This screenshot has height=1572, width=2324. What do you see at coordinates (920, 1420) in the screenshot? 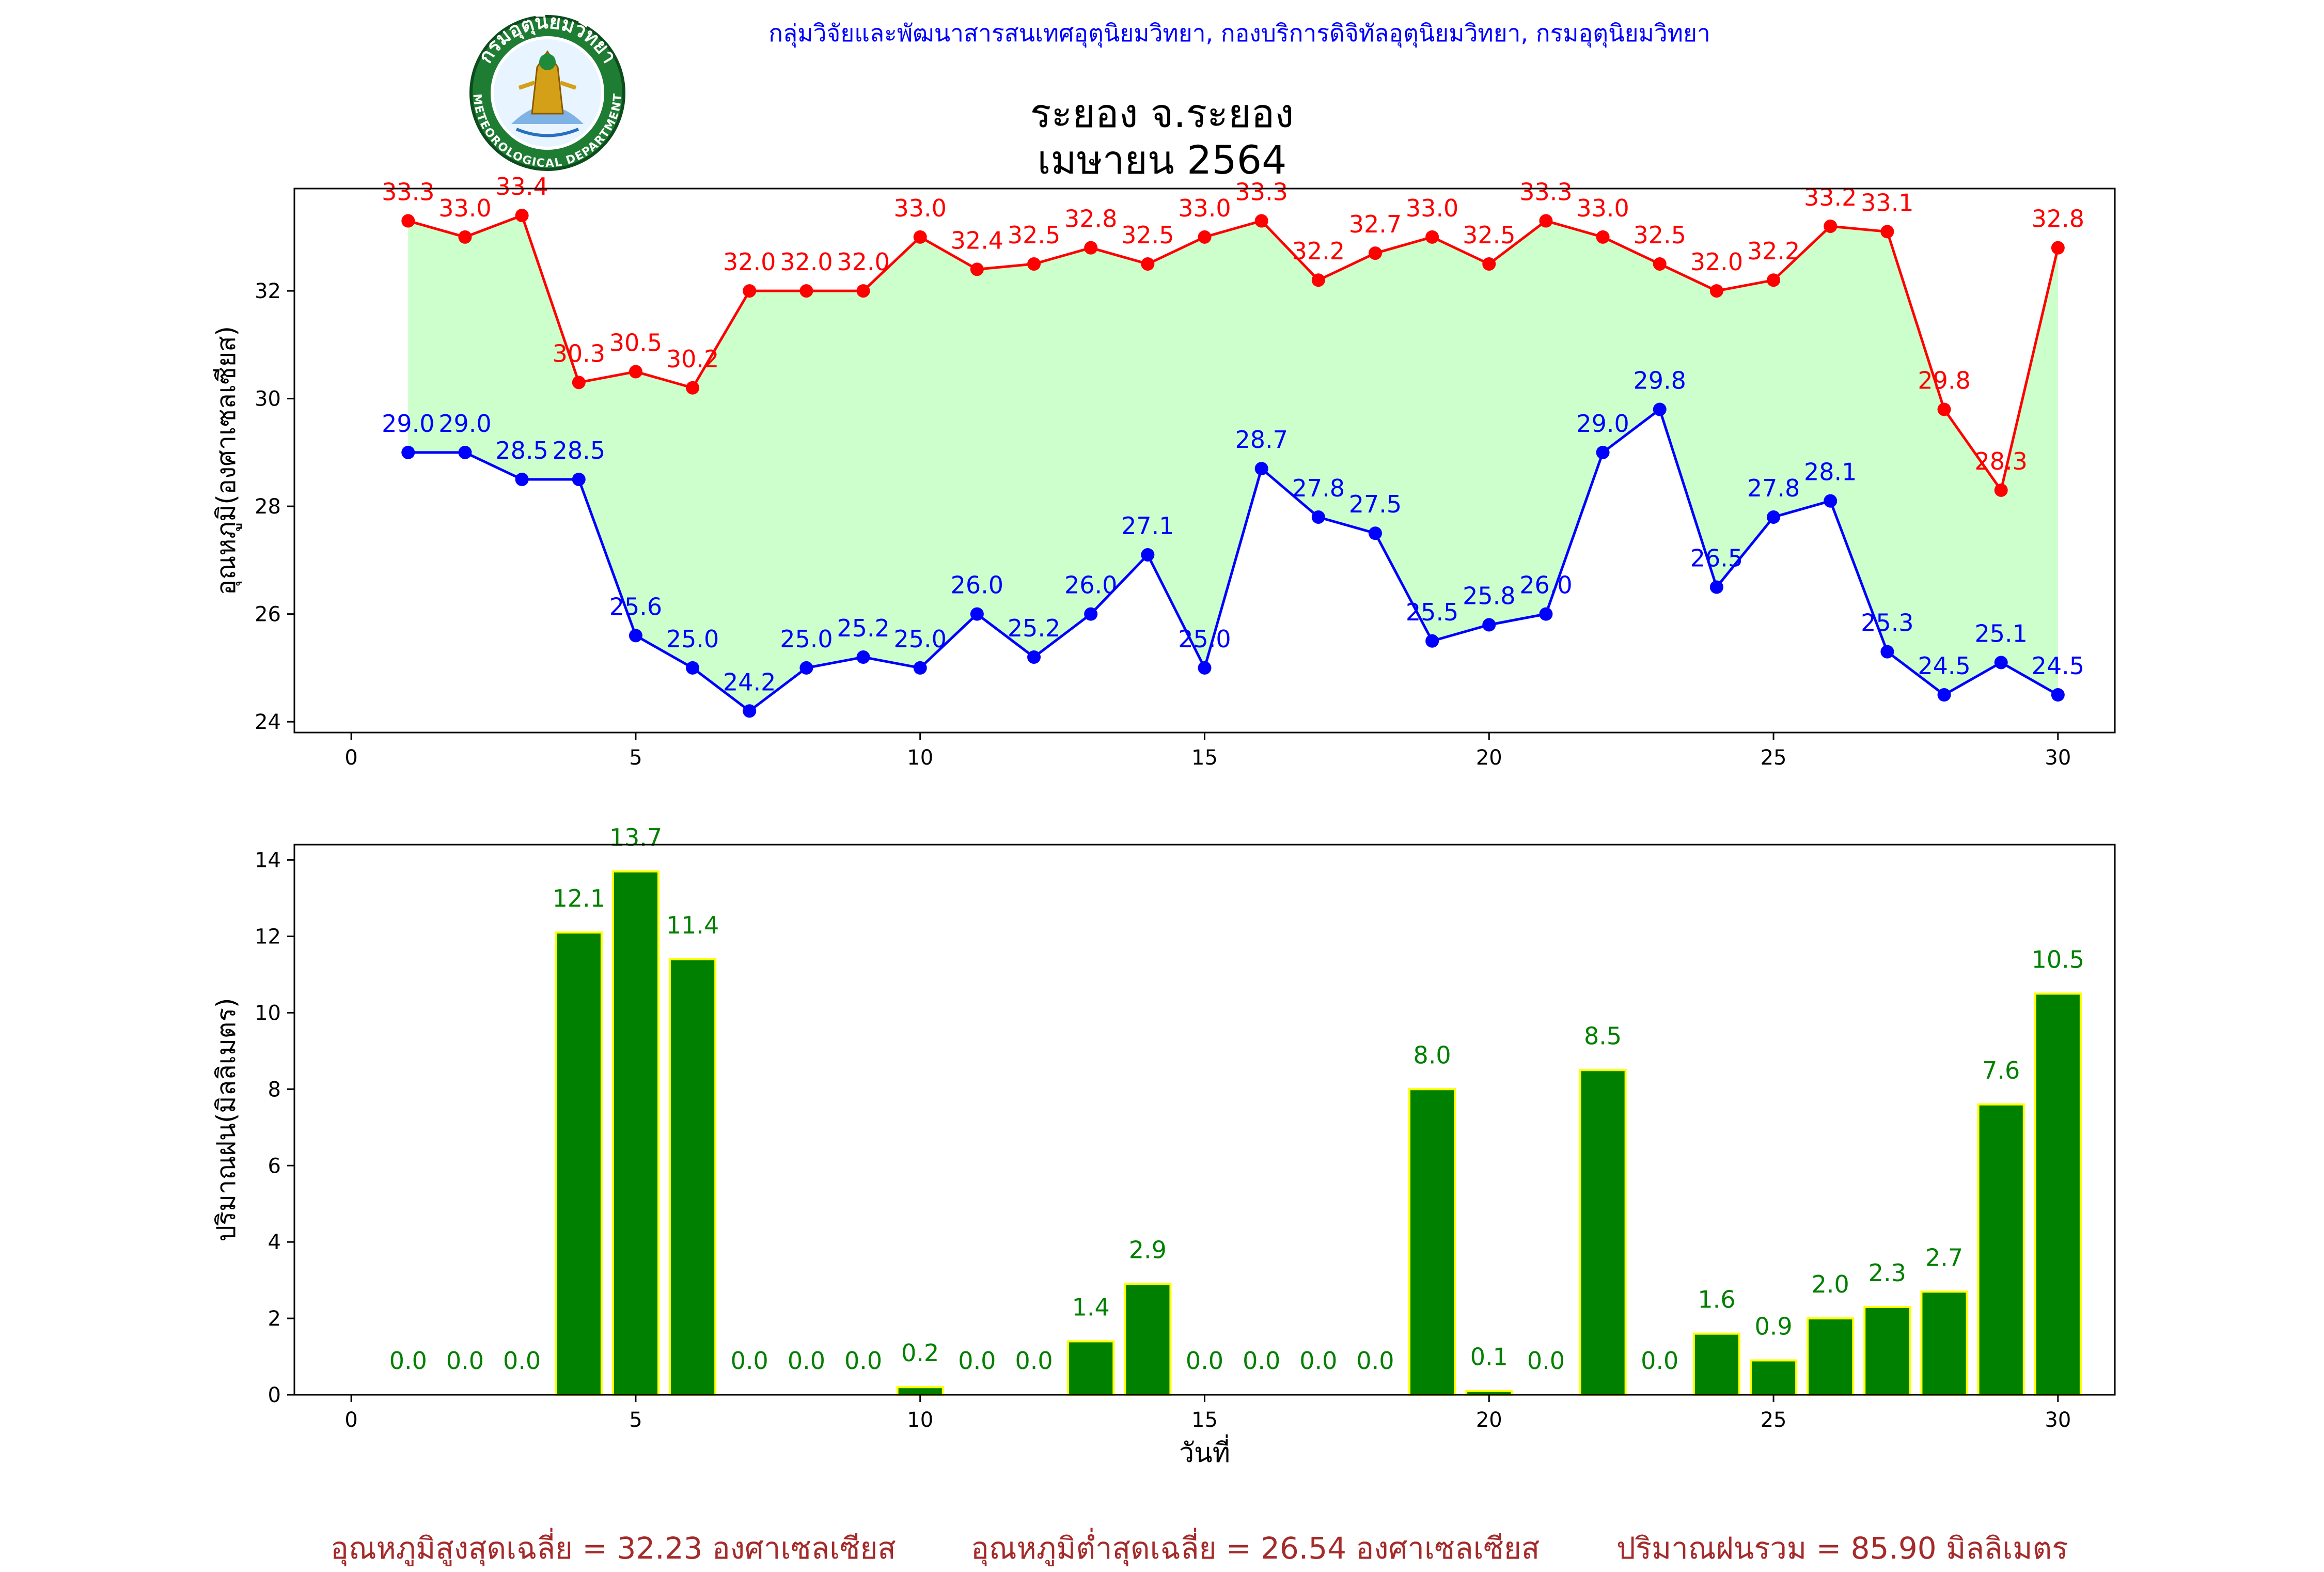
I see `x-tick-label: 10` at bounding box center [920, 1420].